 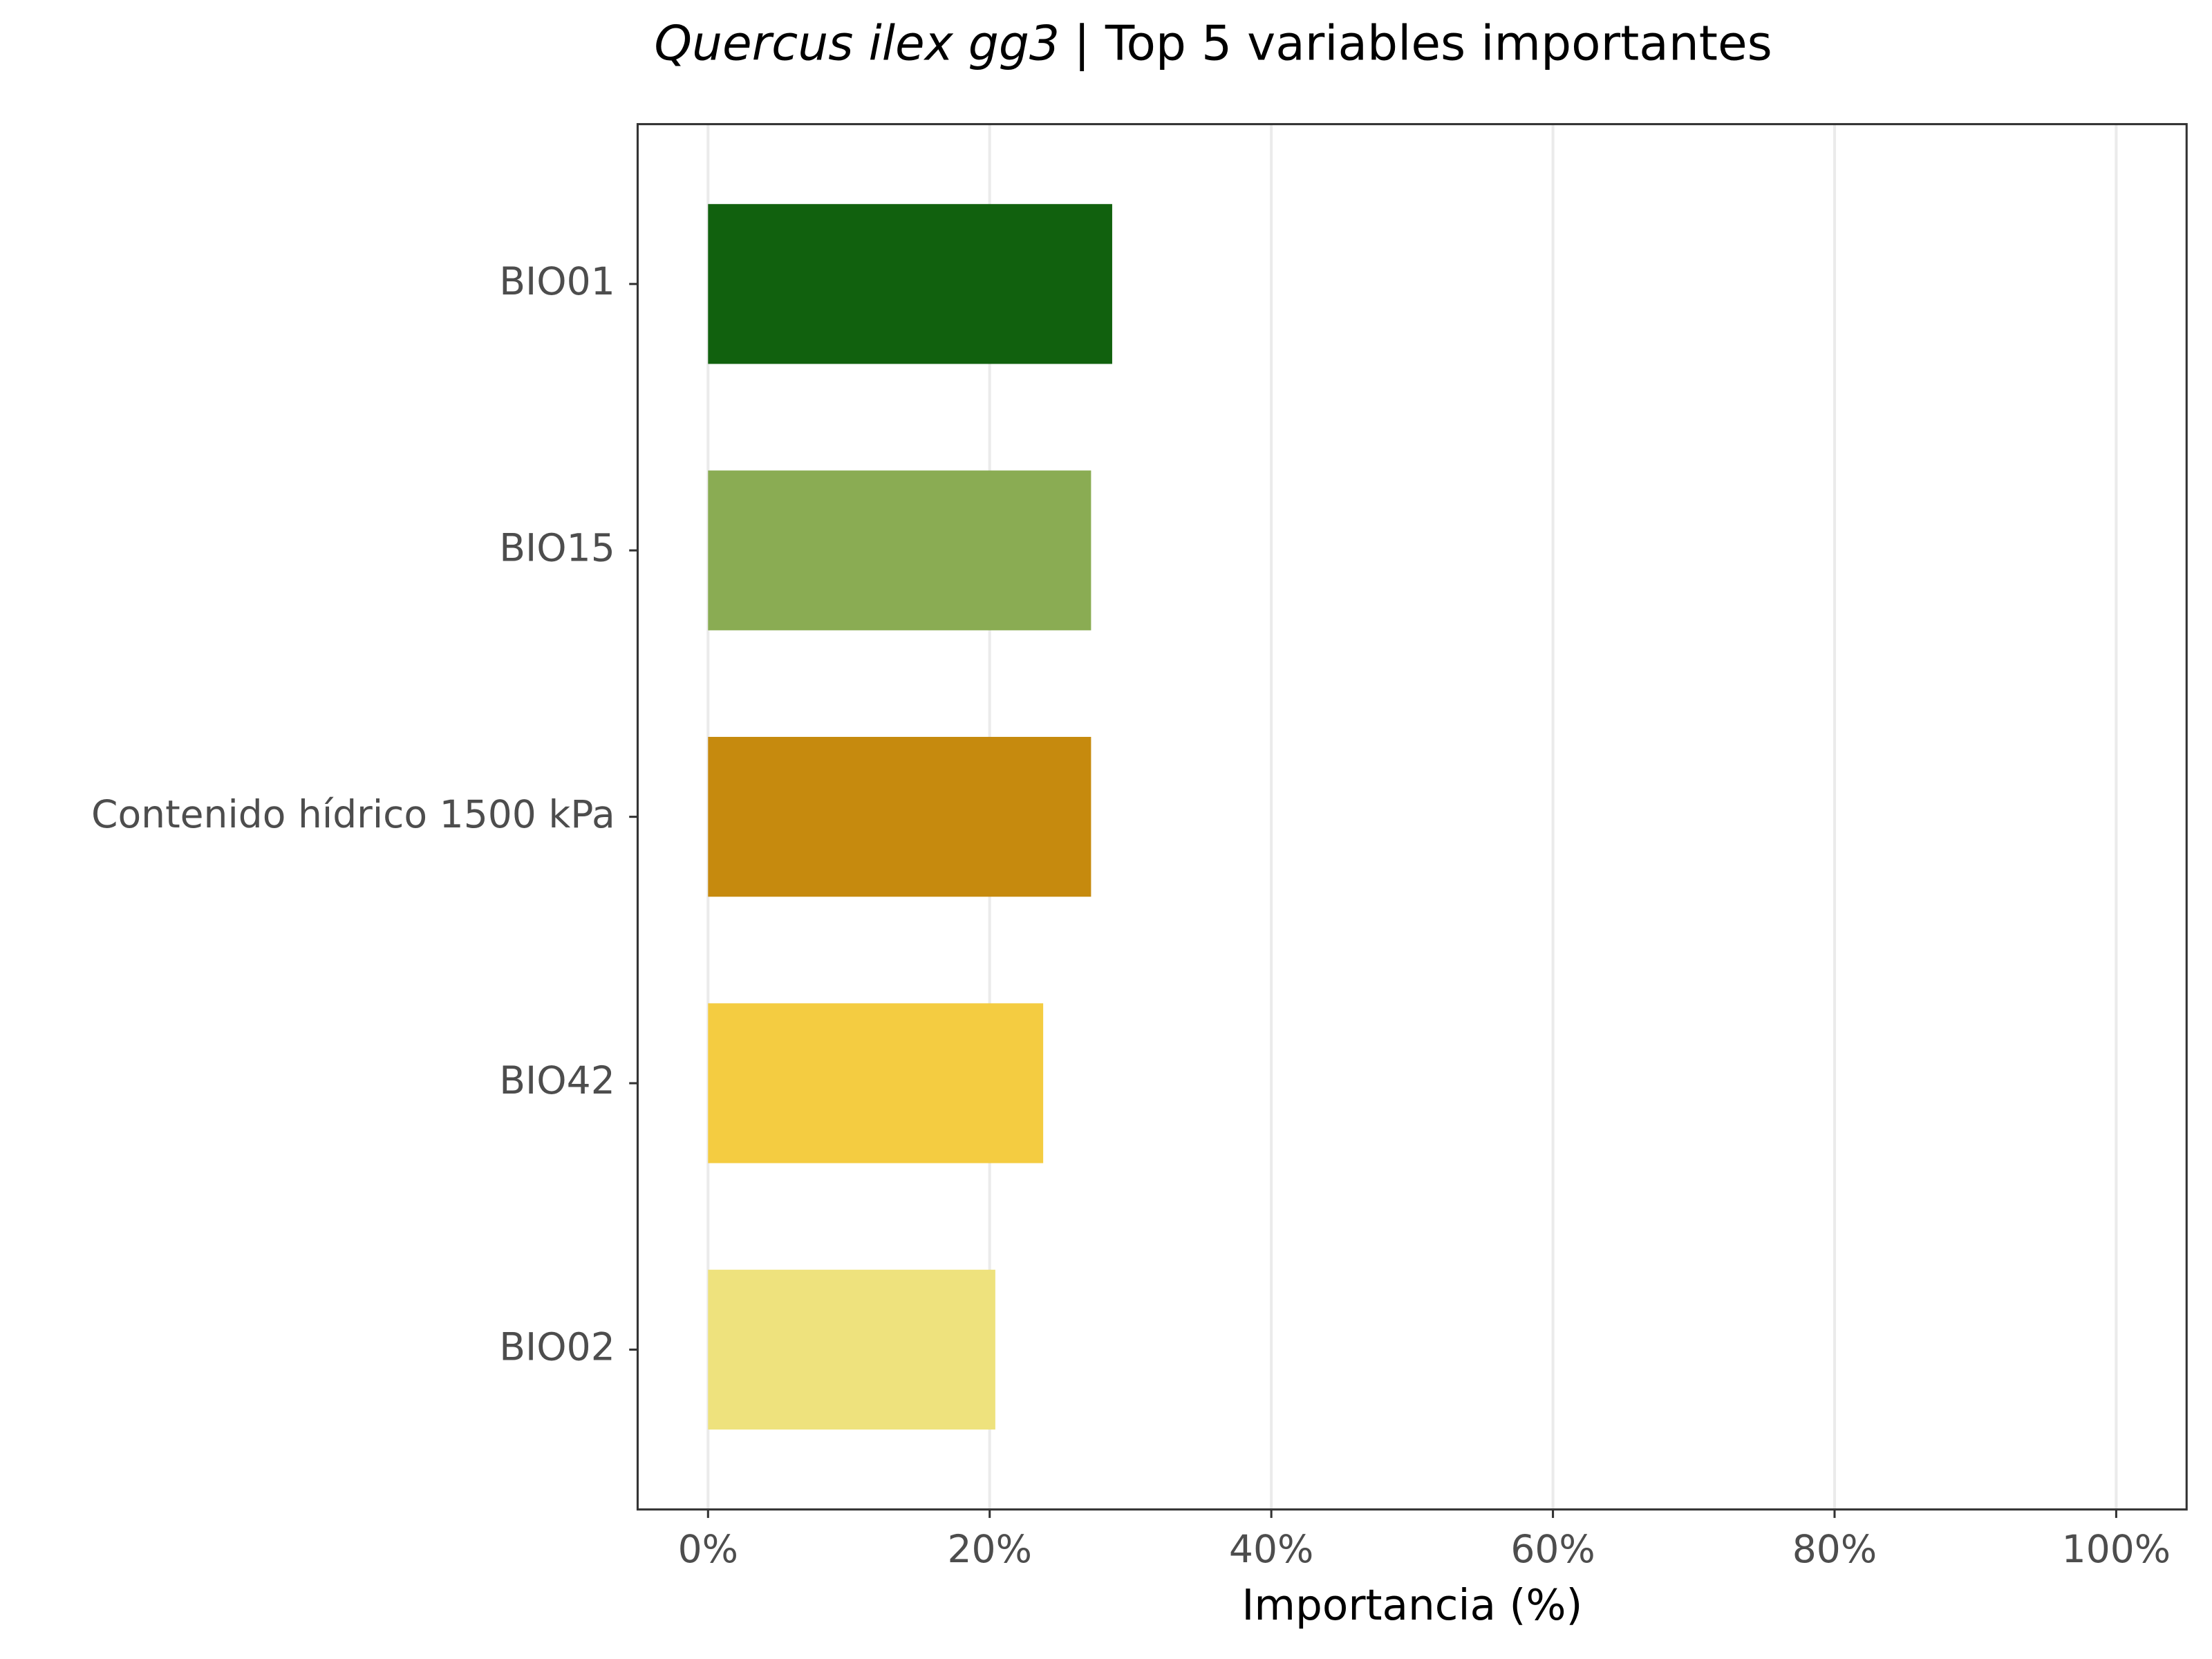 I want to click on x-tick-label: 100%, so click(x=2116, y=1549).